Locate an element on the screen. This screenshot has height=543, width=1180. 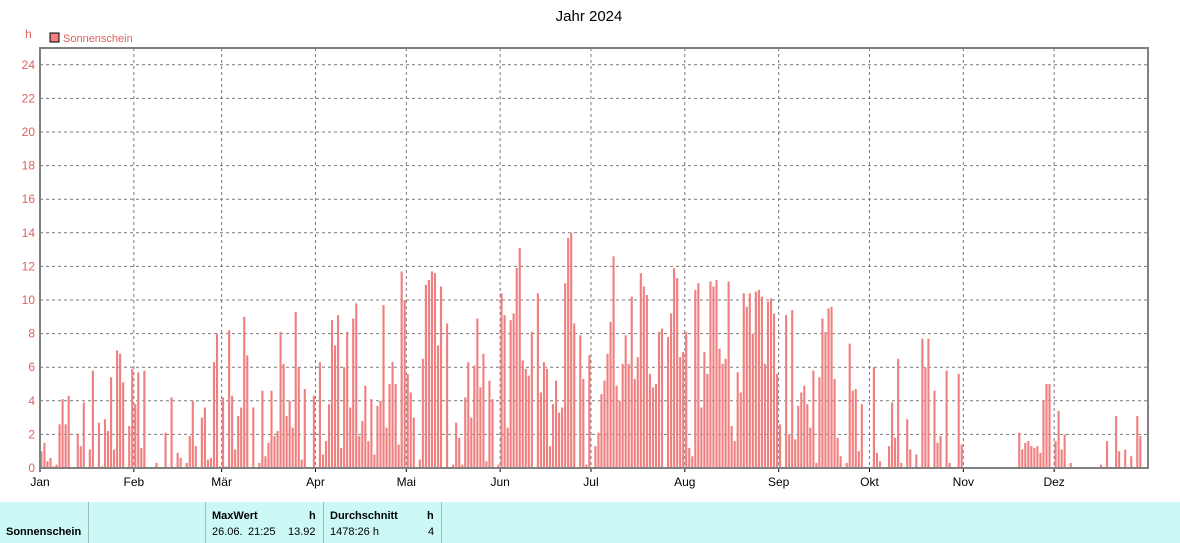
y-tick-label: 16 is located at coordinates (29, 199).